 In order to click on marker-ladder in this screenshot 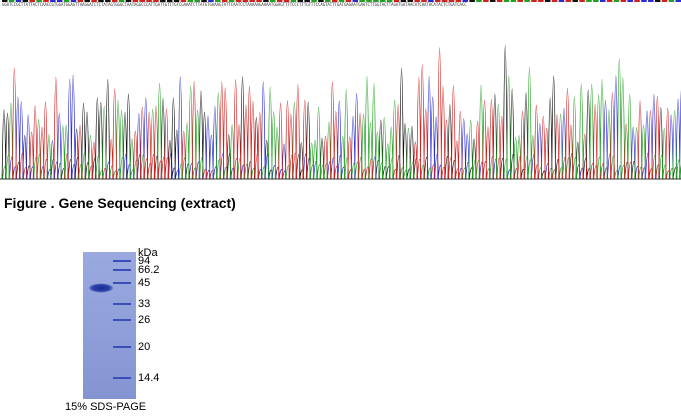, I will do `click(122, 319)`.